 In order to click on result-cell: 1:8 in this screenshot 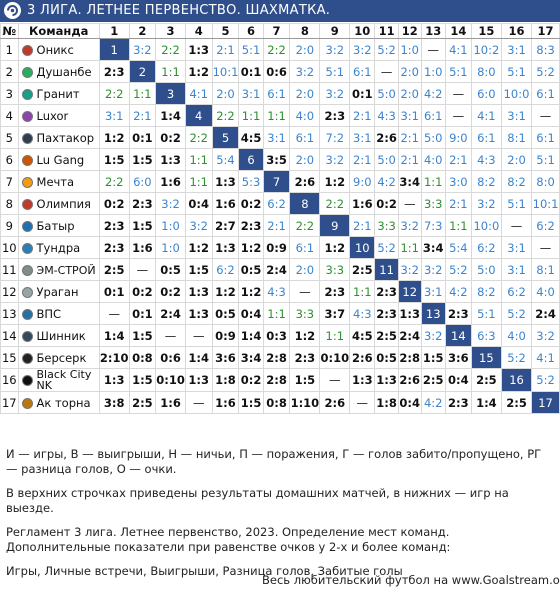, I will do `click(386, 402)`.